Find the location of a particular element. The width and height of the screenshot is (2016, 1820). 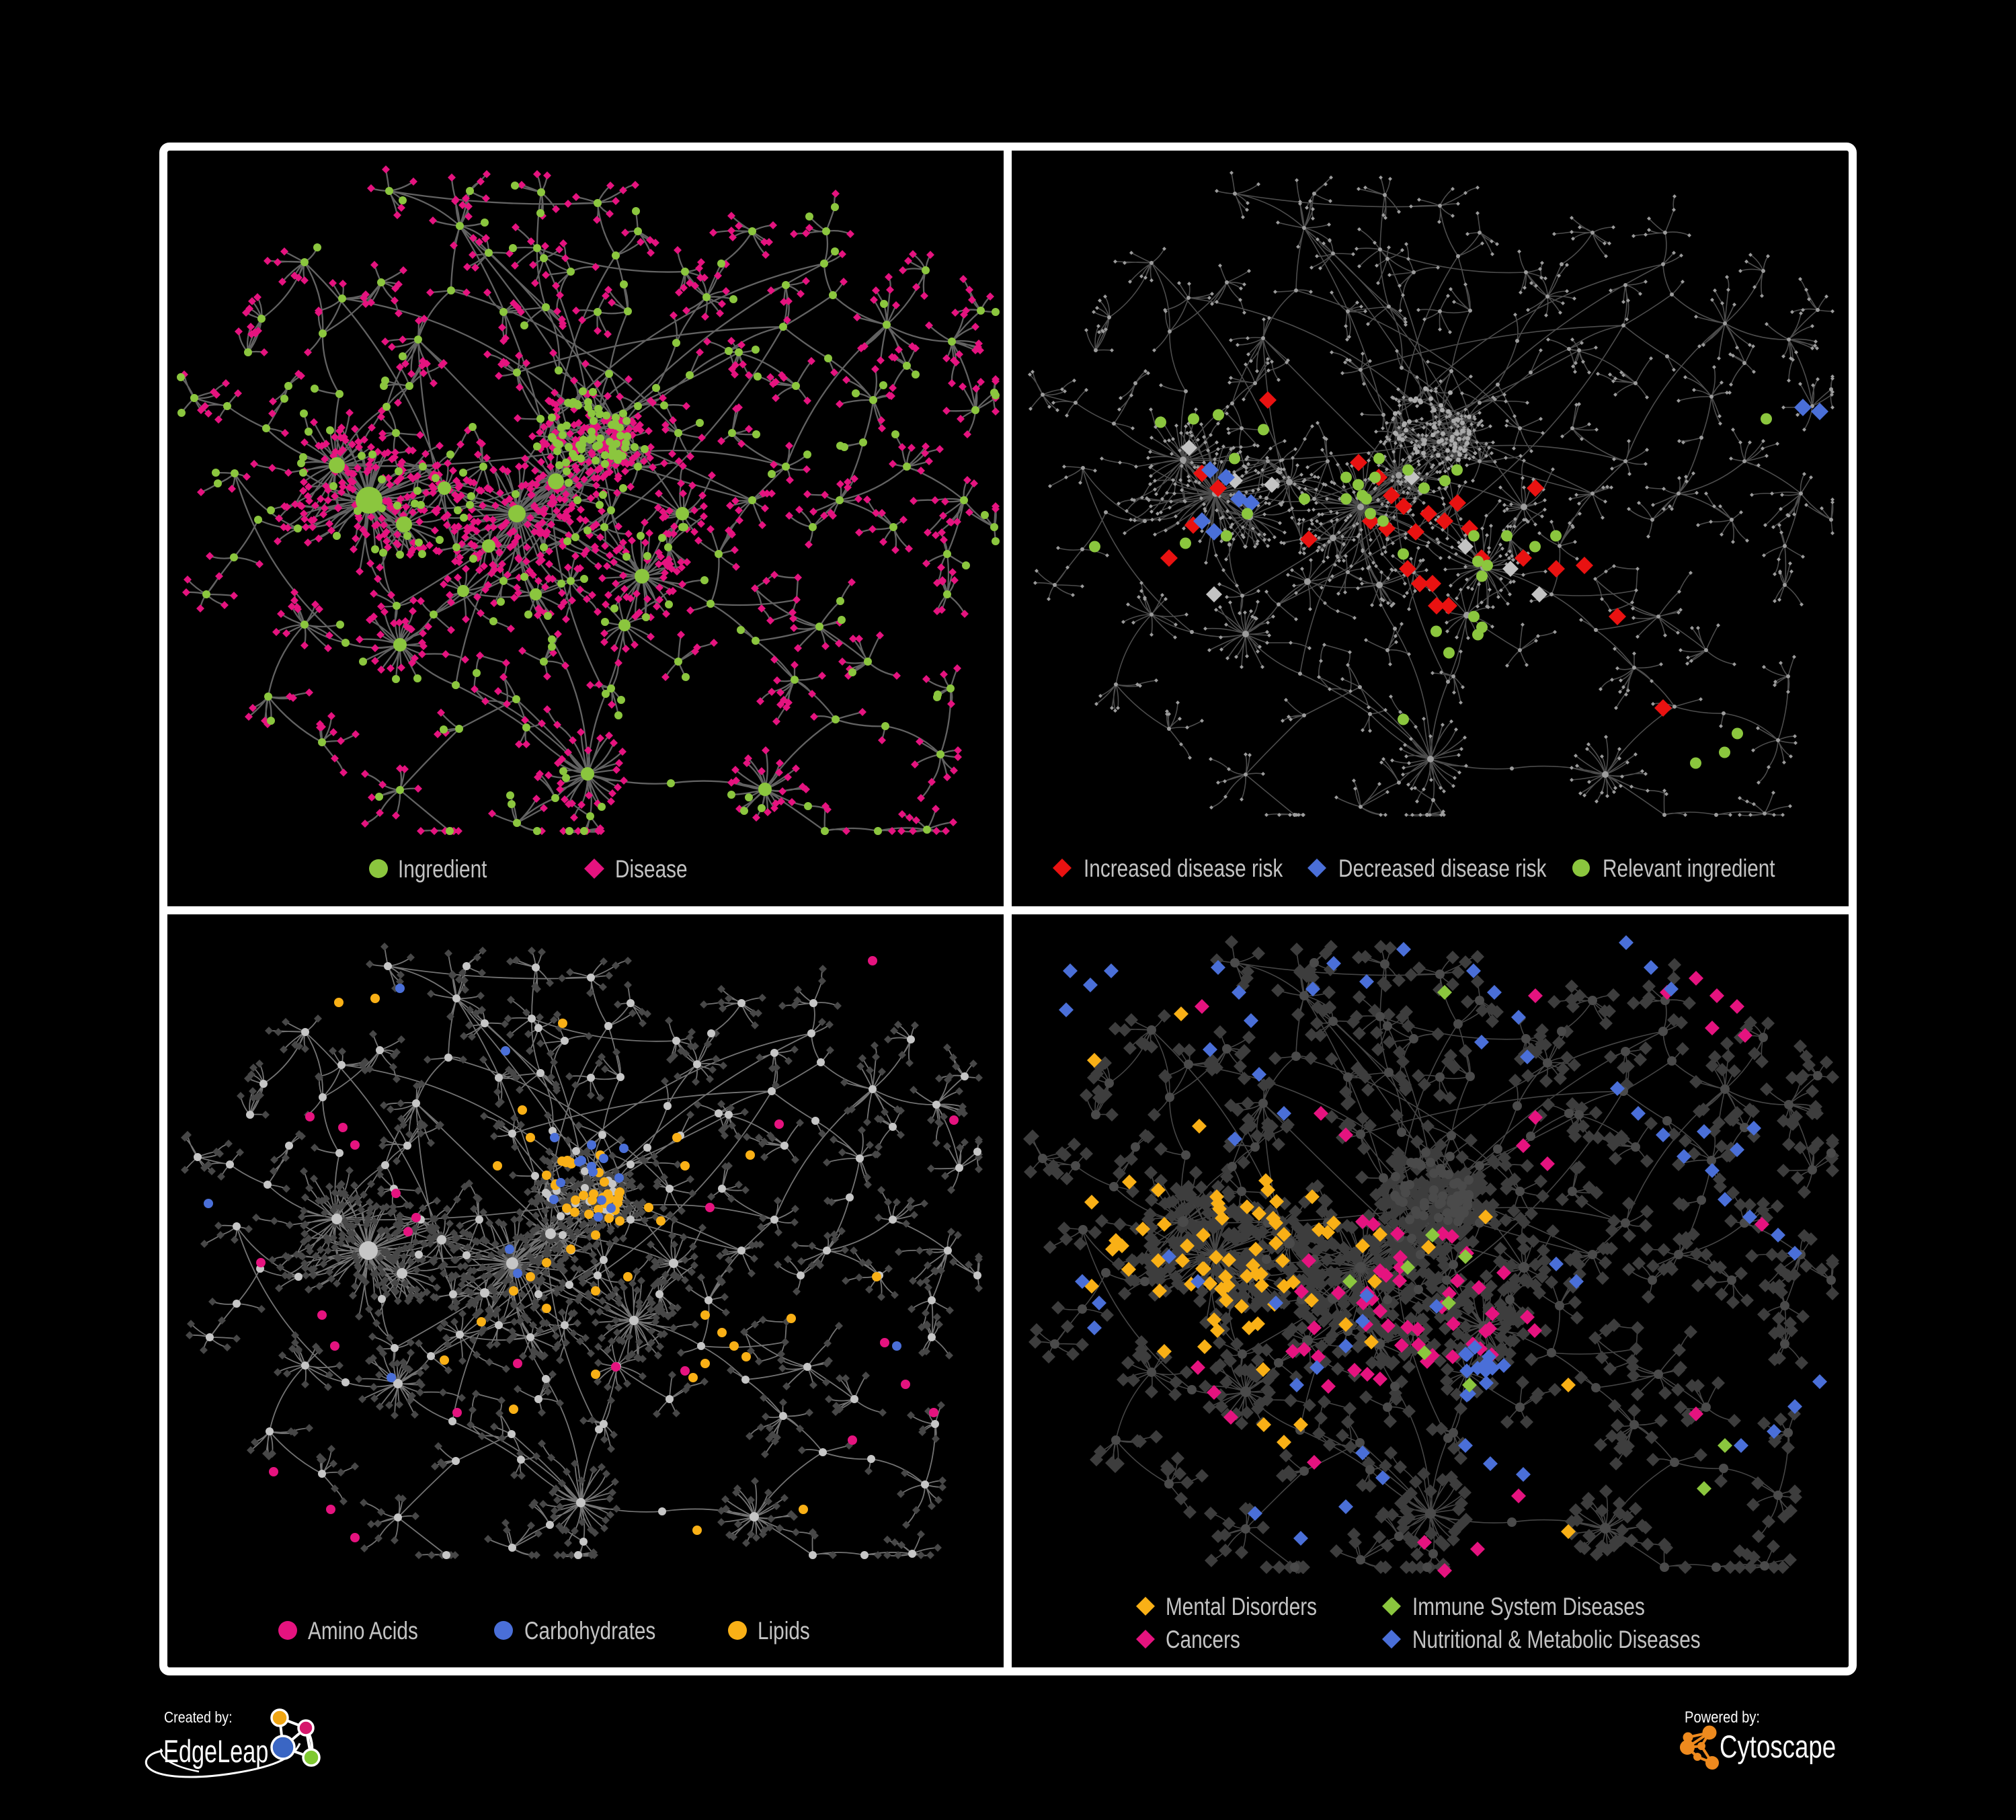

svg-text: EdgeLeap is located at coordinates (215, 1752).